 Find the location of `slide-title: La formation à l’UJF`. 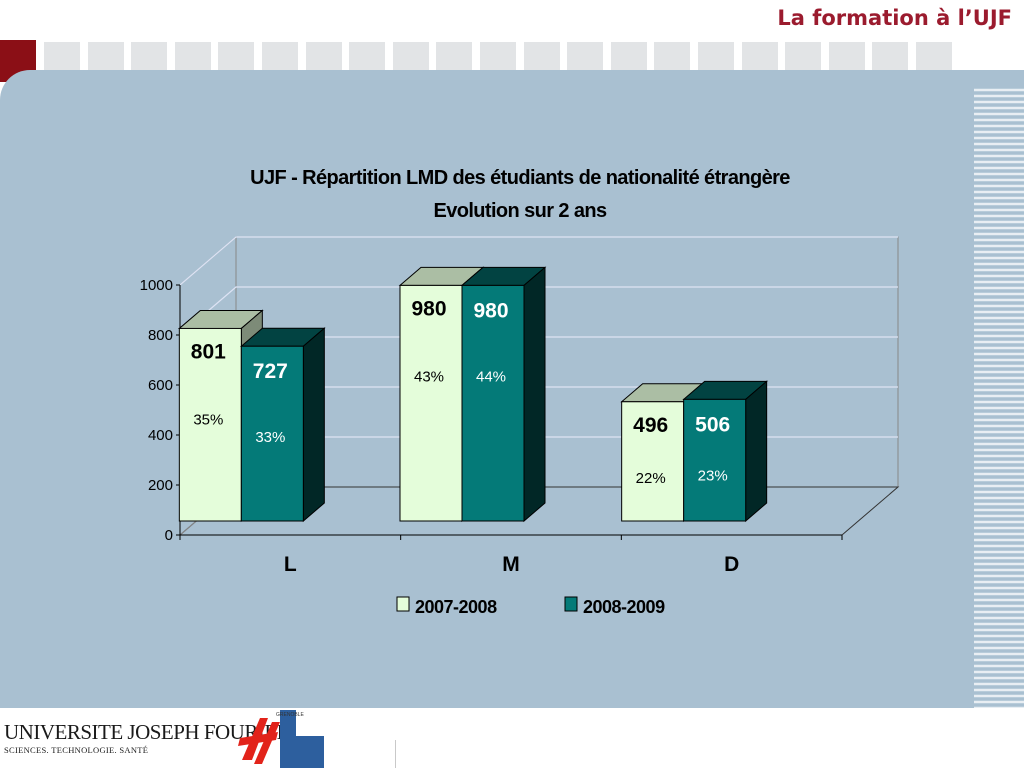

slide-title: La formation à l’UJF is located at coordinates (894, 18).